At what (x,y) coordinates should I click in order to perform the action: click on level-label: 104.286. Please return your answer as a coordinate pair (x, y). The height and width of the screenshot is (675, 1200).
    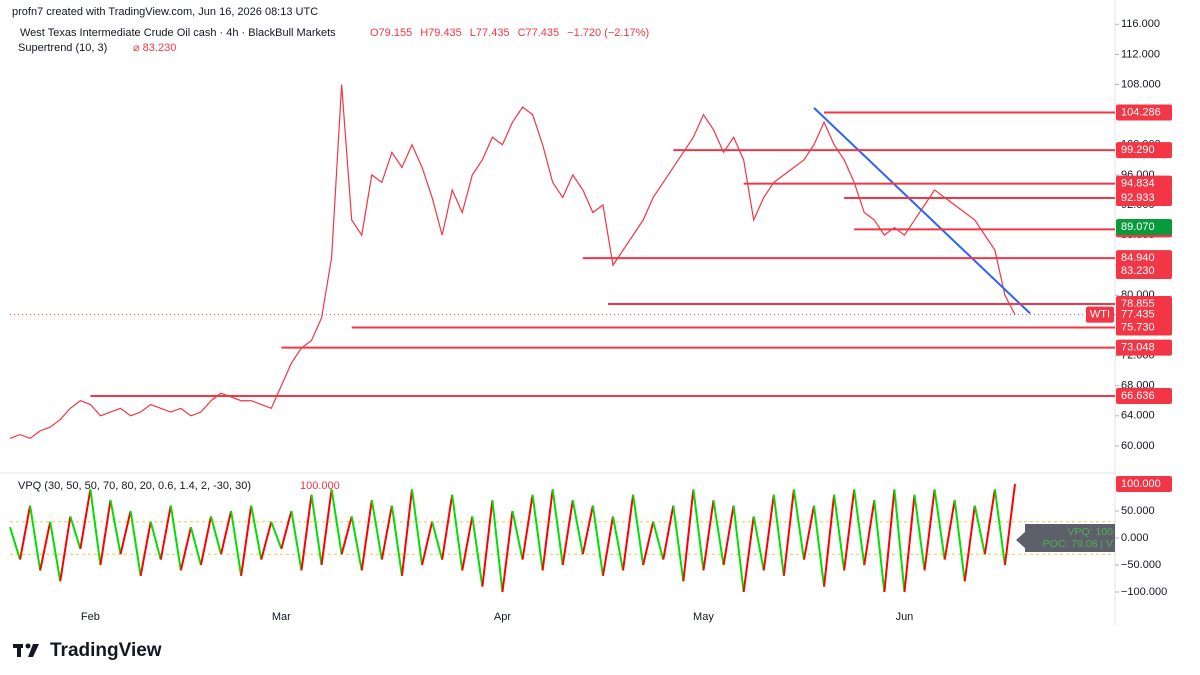
    Looking at the image, I should click on (1144, 112).